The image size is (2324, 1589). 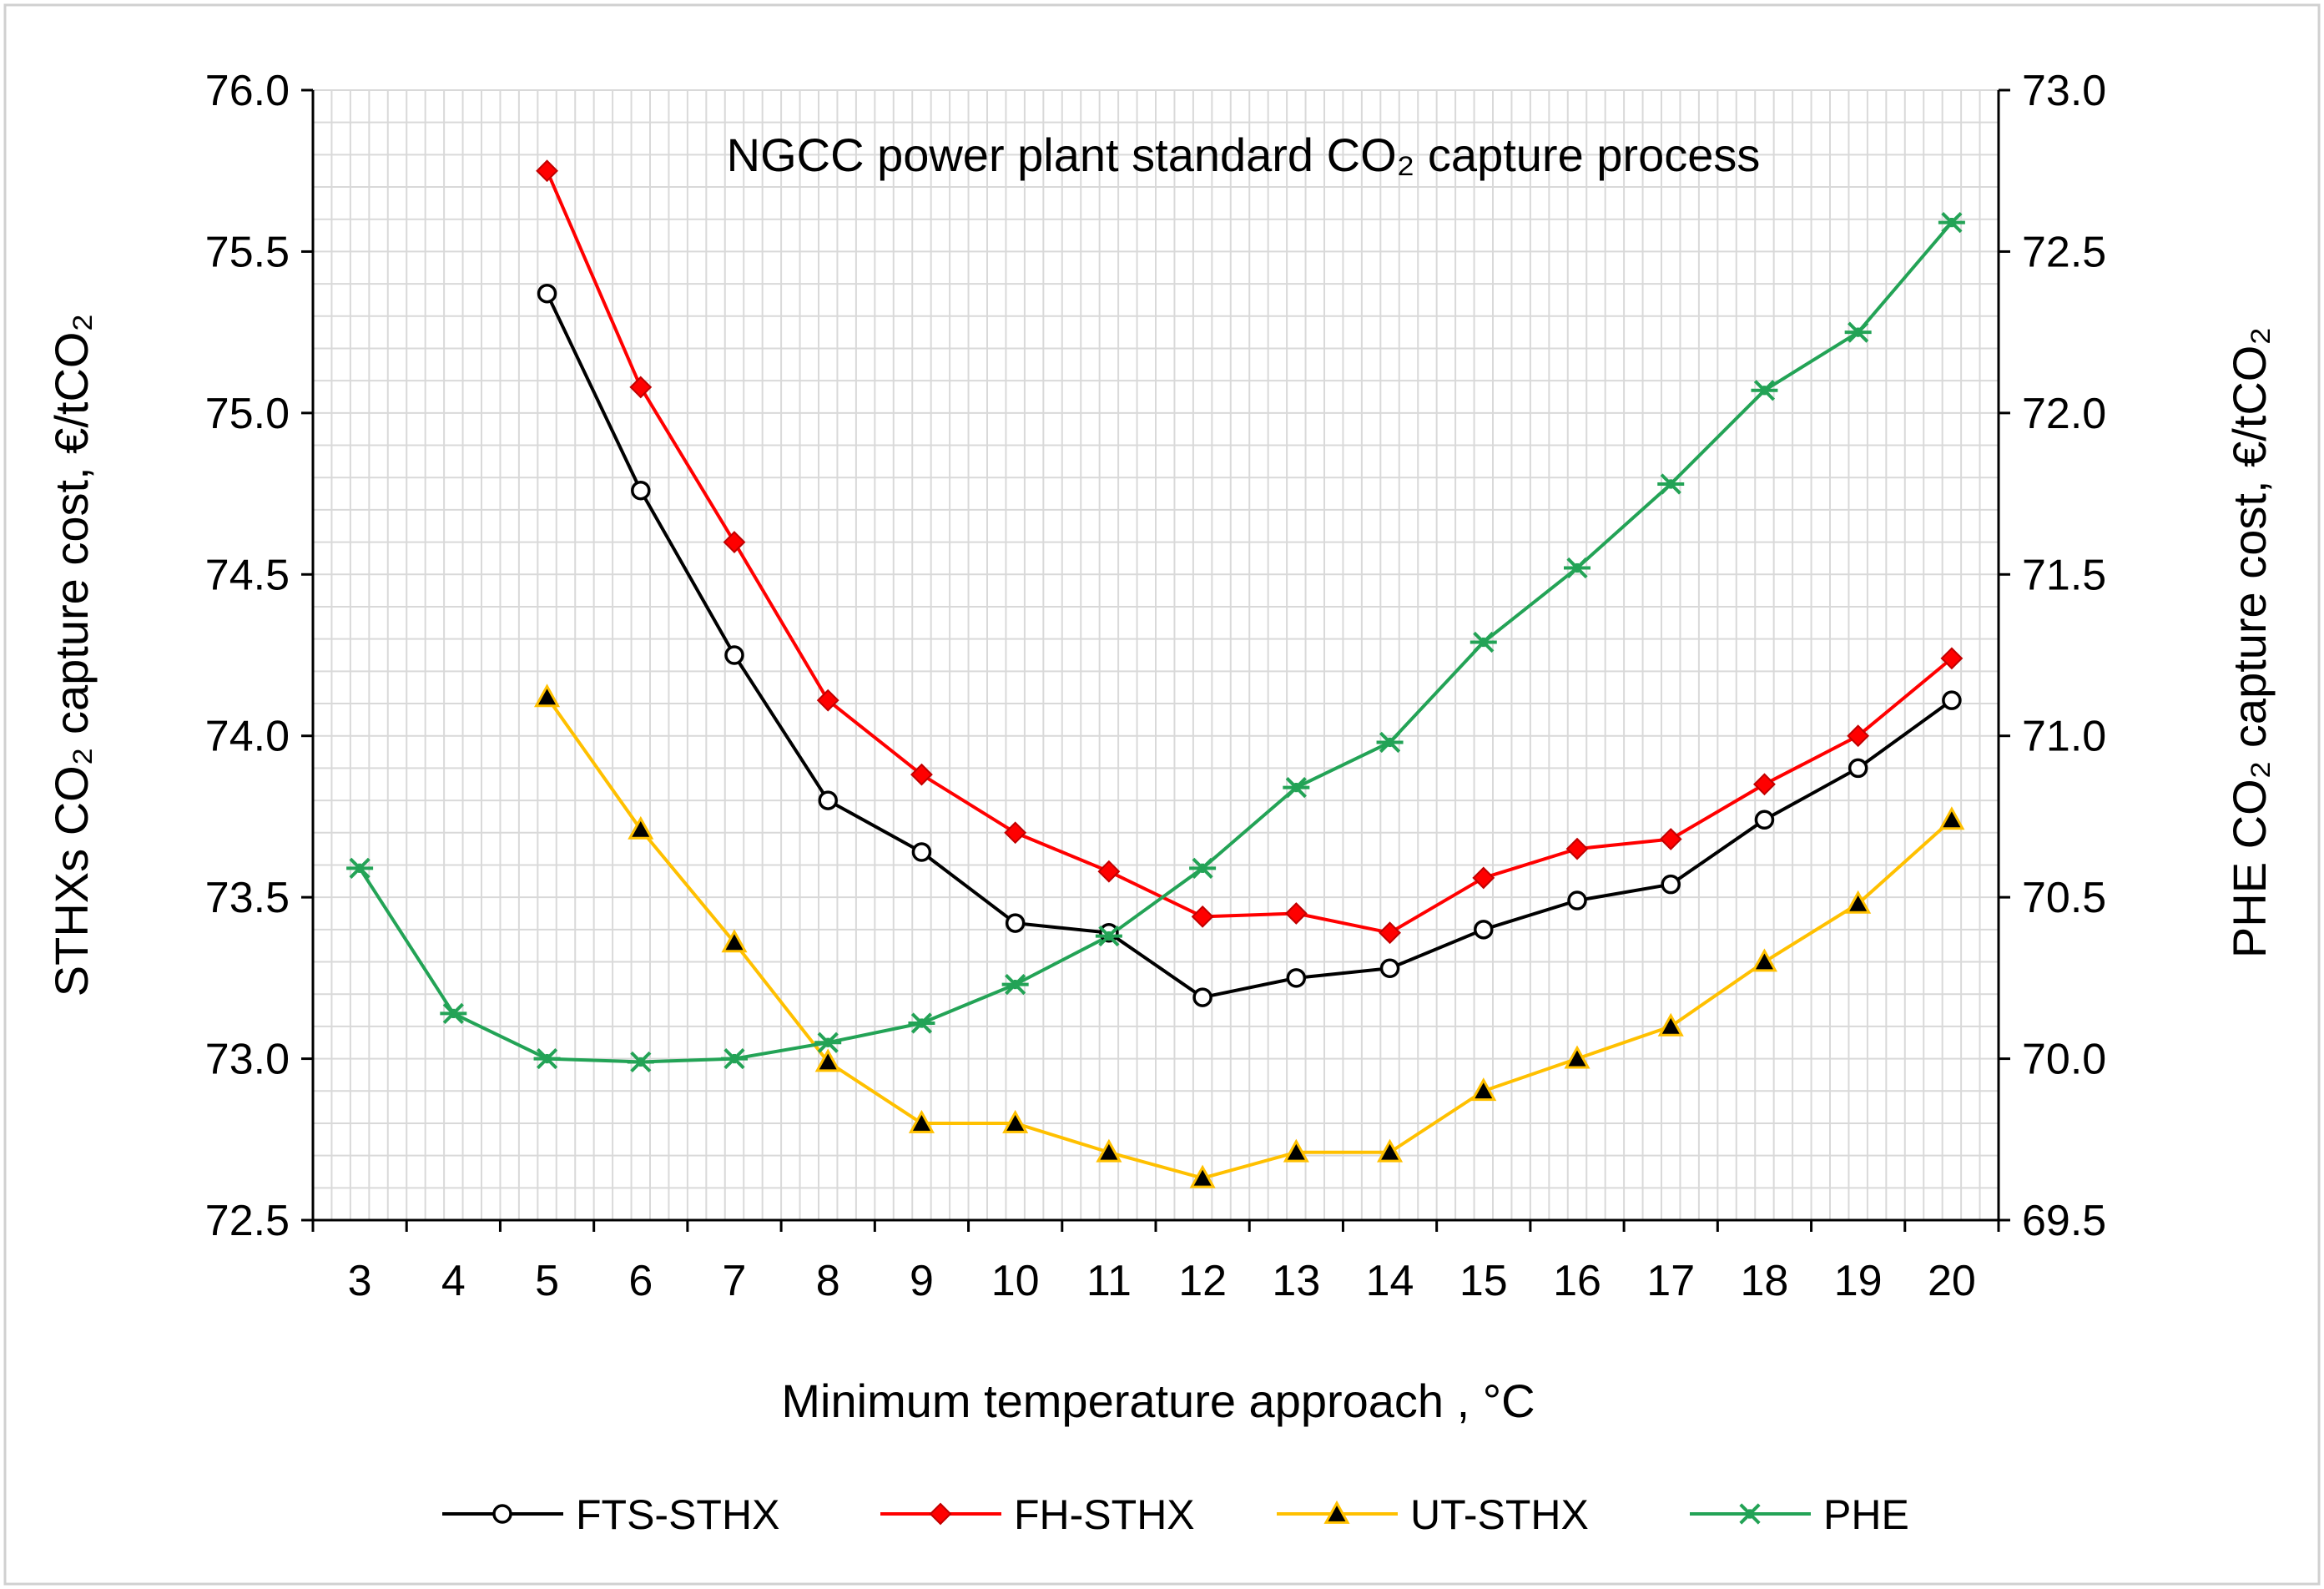 What do you see at coordinates (247, 414) in the screenshot?
I see `y-left-tick-label: 75.0` at bounding box center [247, 414].